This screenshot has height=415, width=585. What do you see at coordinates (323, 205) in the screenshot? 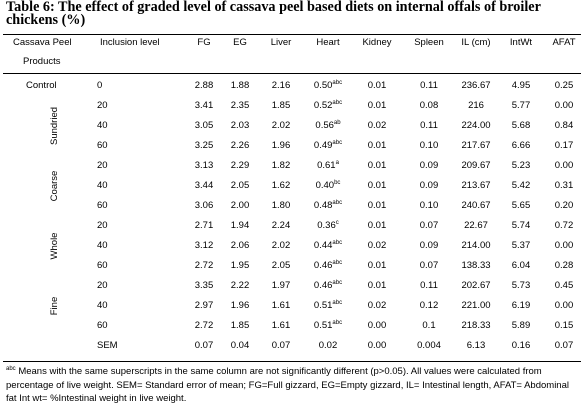
I see `cell-heart-value: 0.48` at bounding box center [323, 205].